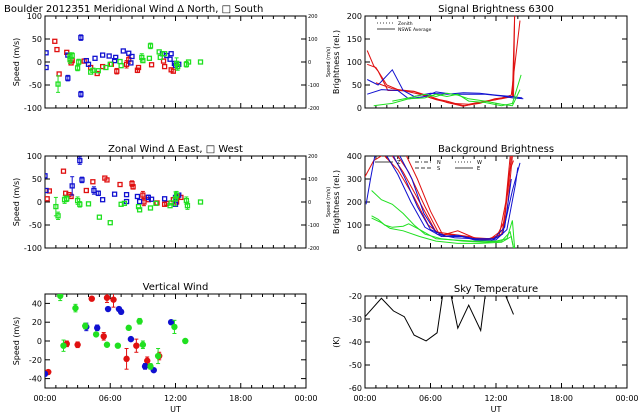  What do you see at coordinates (309, 203) in the screenshot?
I see `y2-tick-label: 0` at bounding box center [309, 203].